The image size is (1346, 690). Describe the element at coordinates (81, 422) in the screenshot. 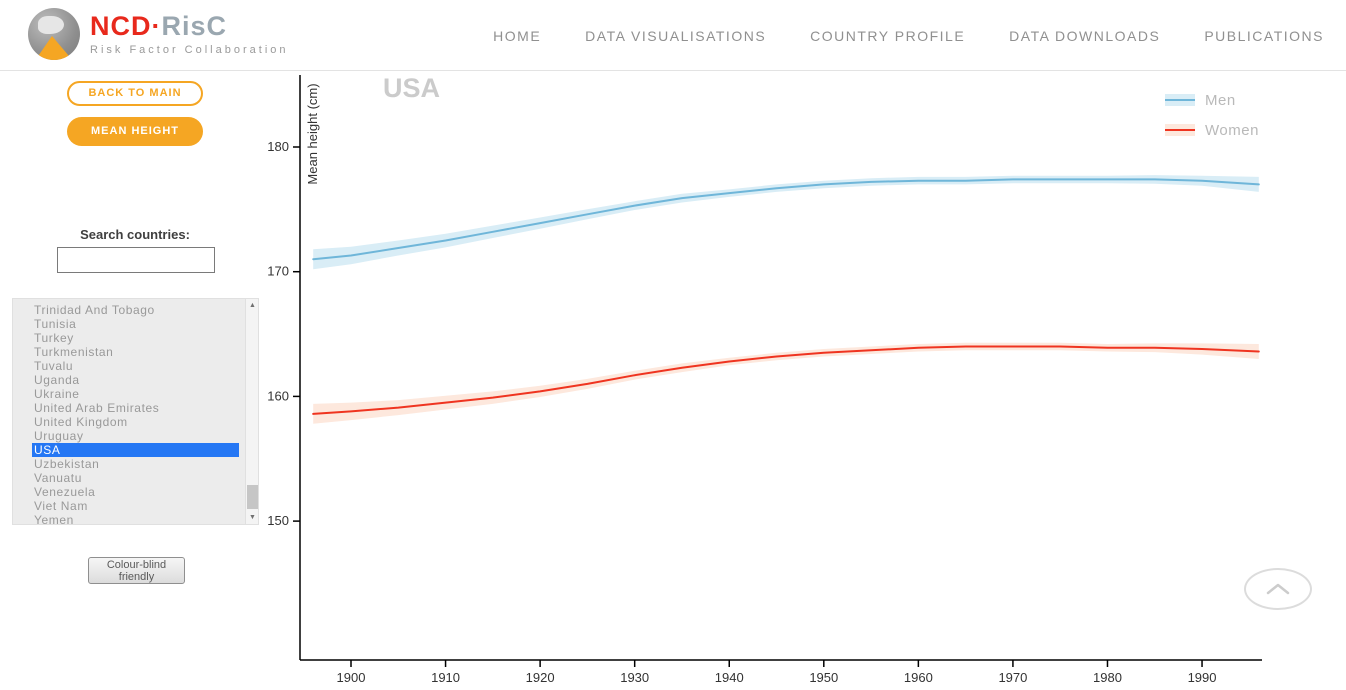

I see `country-option: United Kingdom` at that location.